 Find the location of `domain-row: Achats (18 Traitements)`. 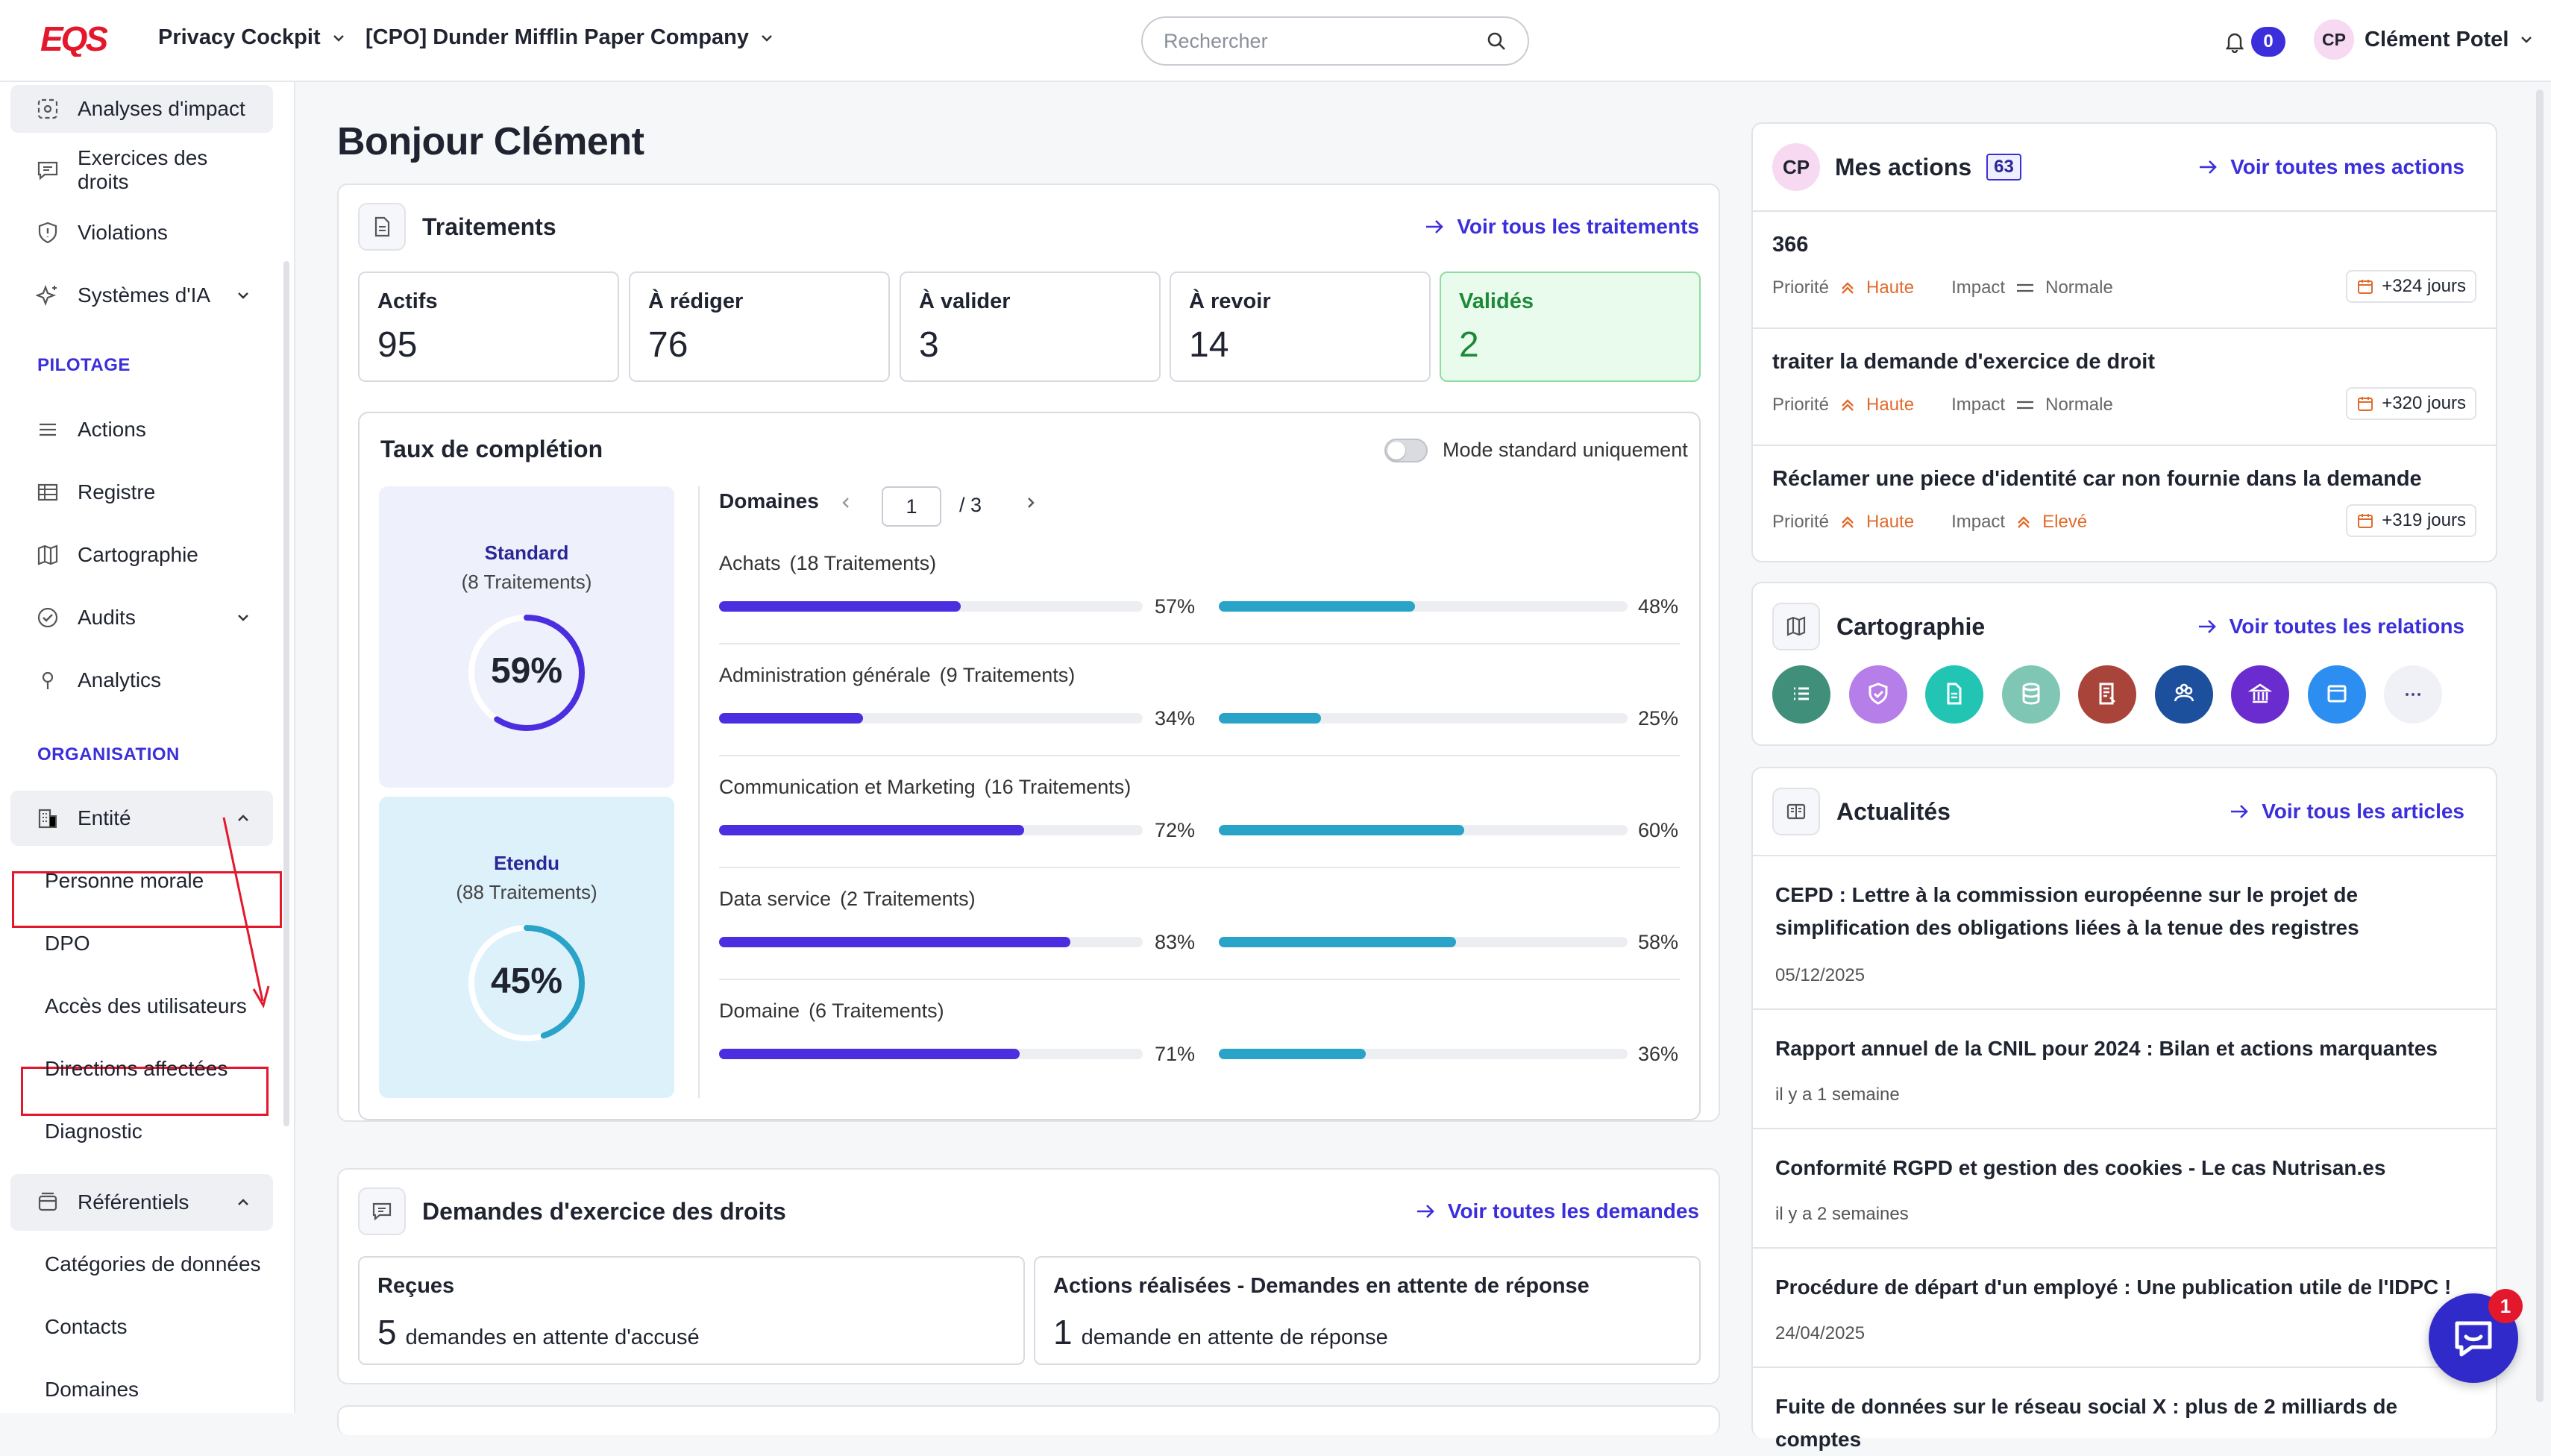

domain-row: Achats (18 Traitements) is located at coordinates (1199, 563).